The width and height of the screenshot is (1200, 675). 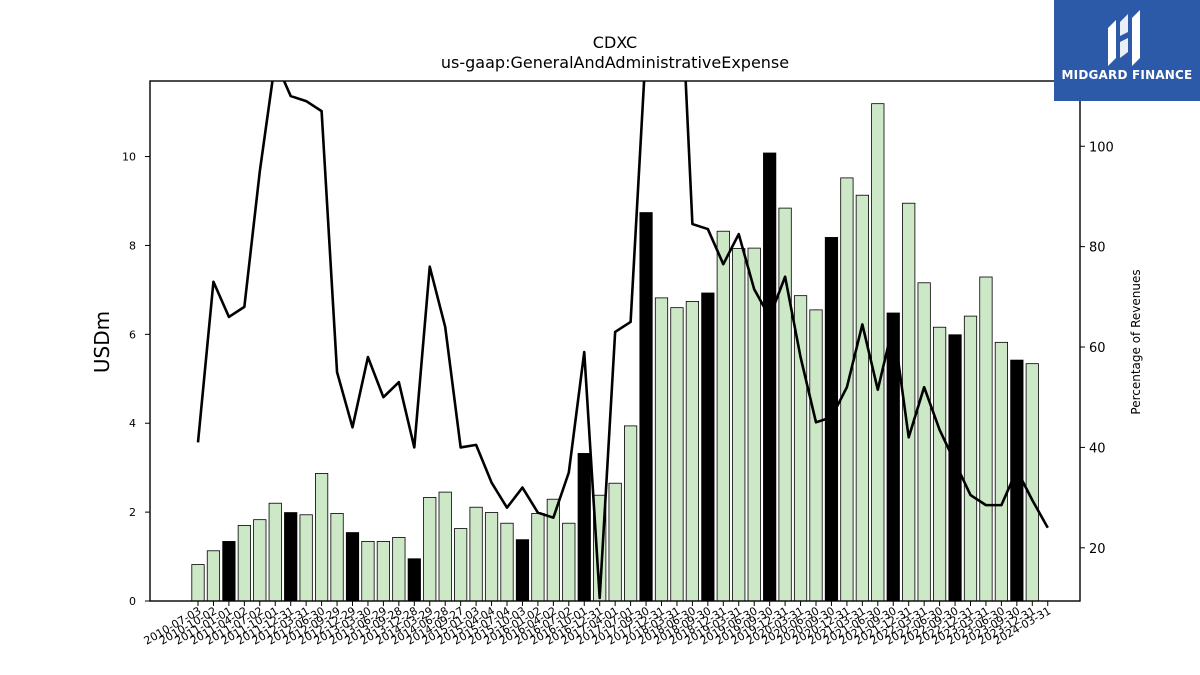 What do you see at coordinates (132, 601) in the screenshot?
I see `y-tick-label: 0` at bounding box center [132, 601].